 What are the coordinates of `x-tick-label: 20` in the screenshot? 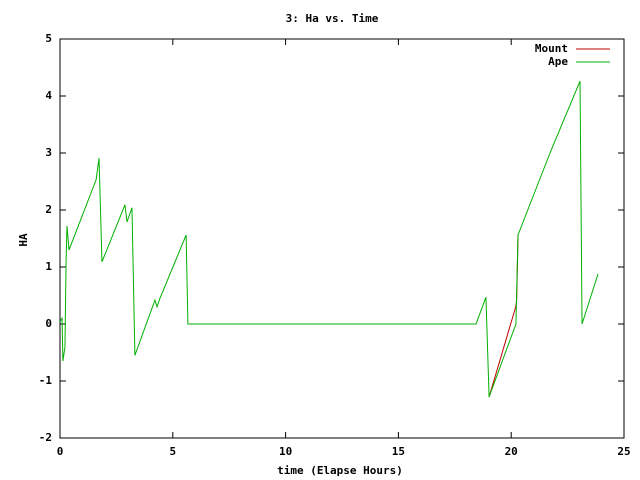 It's located at (511, 451).